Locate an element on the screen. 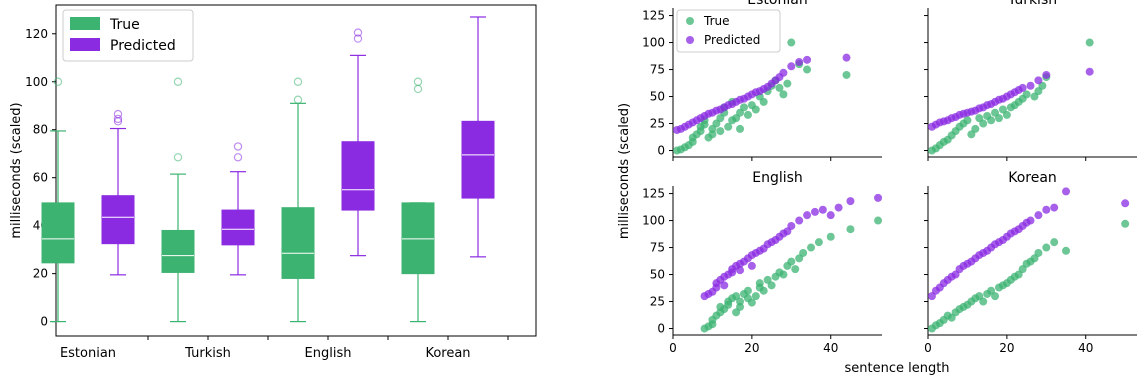 This screenshot has width=1137, height=381. y-tick-label: 120 is located at coordinates (36, 34).